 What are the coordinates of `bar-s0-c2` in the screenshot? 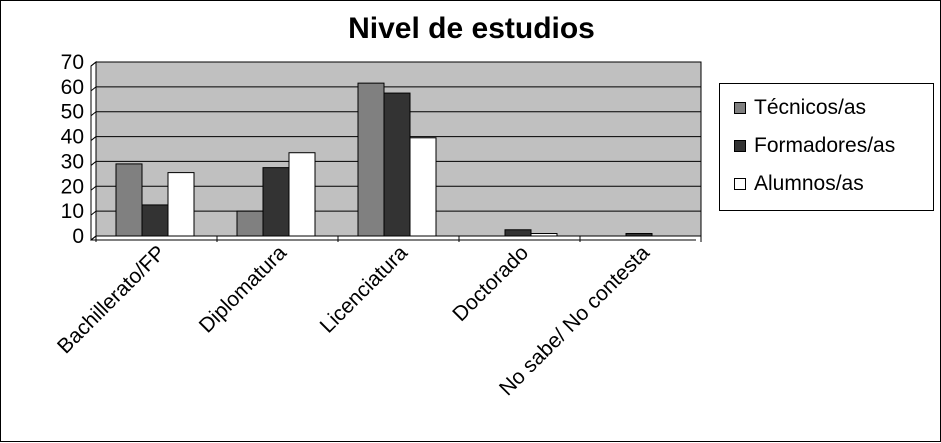 It's located at (371, 159).